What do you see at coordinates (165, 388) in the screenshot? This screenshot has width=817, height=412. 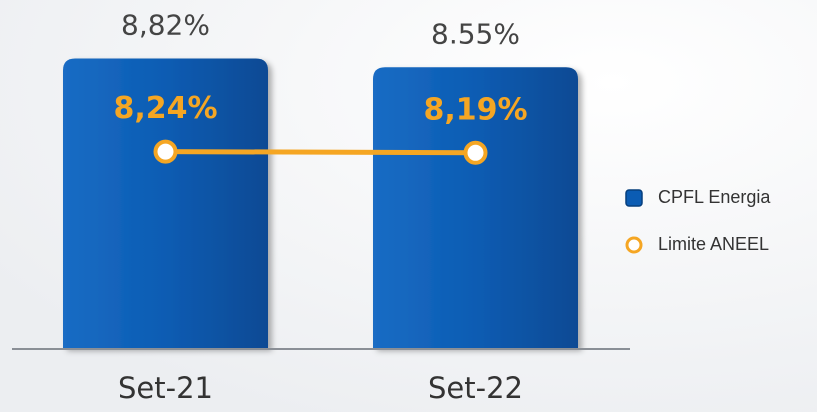 I see `x-tick-label: Set-21` at bounding box center [165, 388].